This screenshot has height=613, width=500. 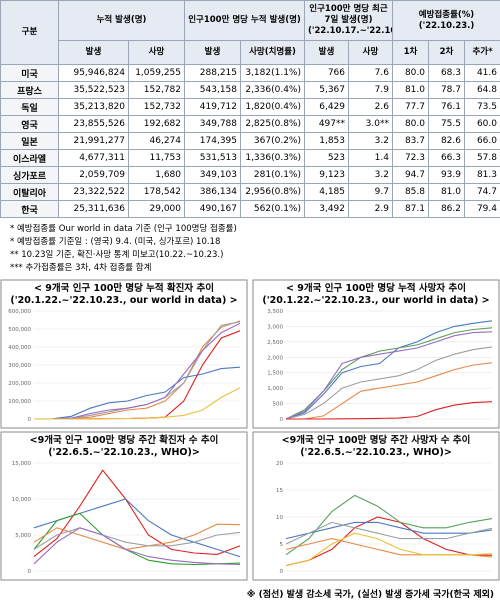 I want to click on cell: 74.7, so click(x=482, y=192).